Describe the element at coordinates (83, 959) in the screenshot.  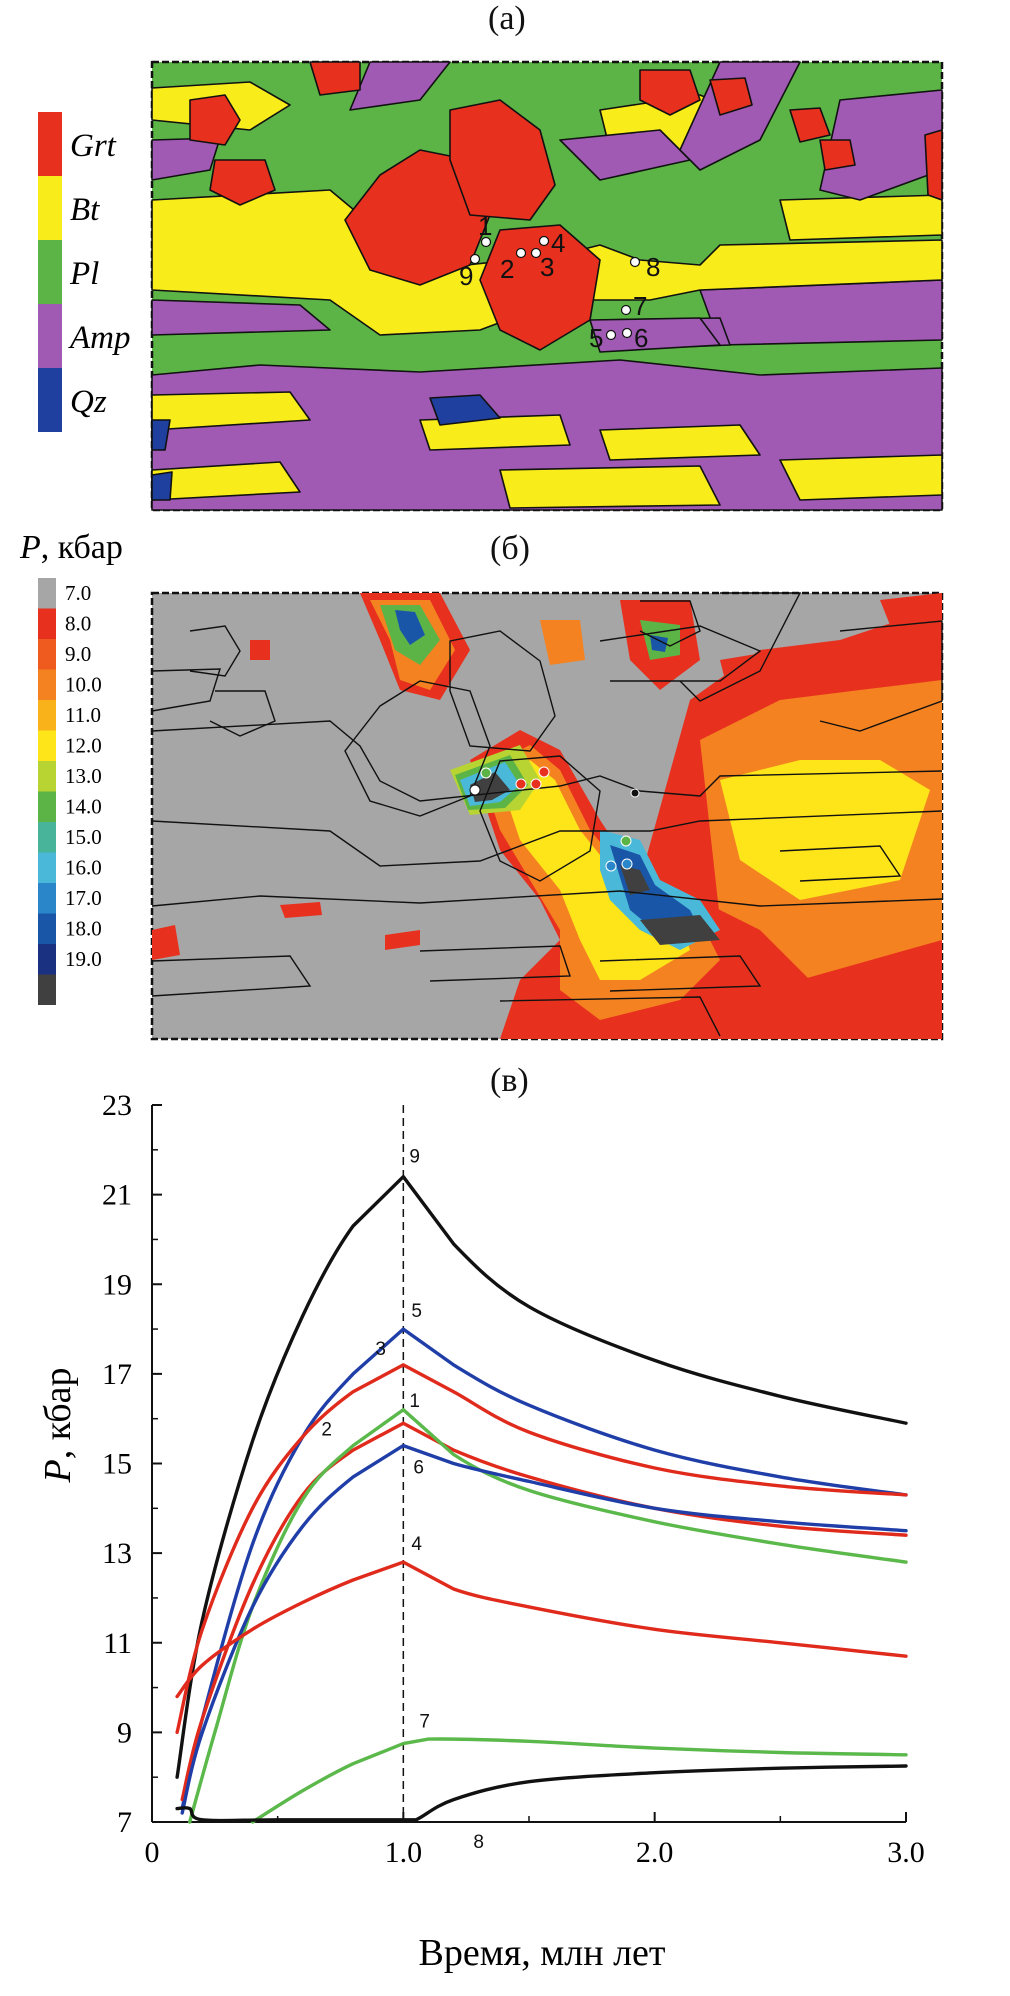
I see `pressure-legend-tick: 19.0` at that location.